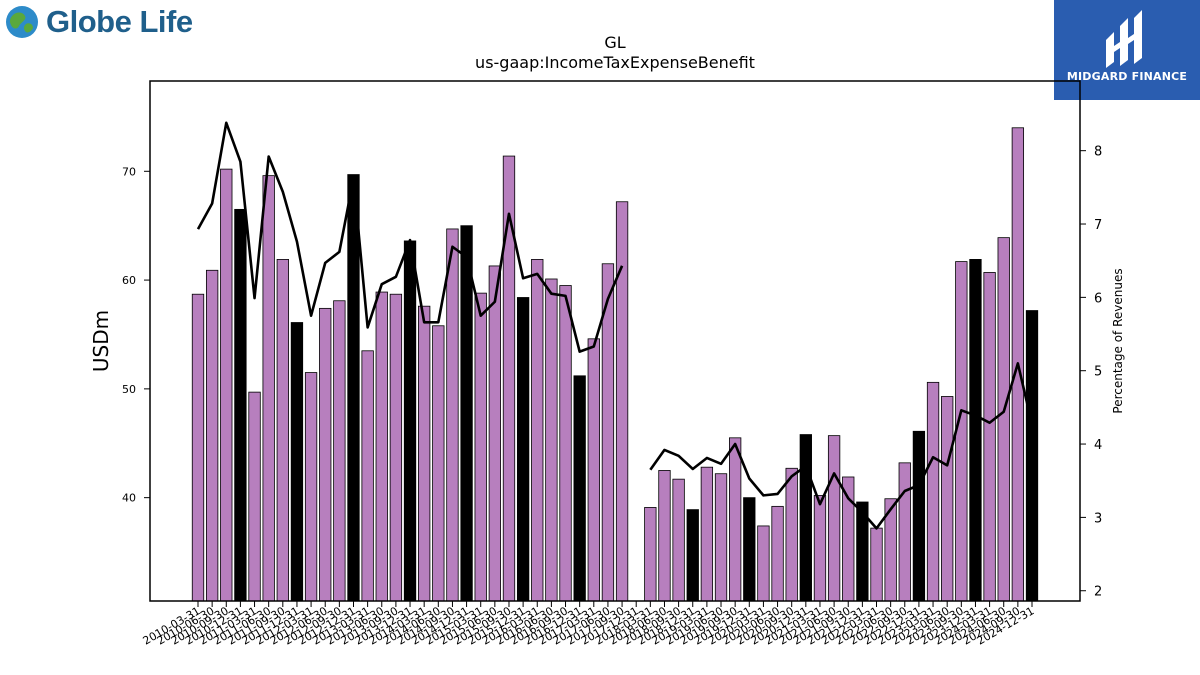 The height and width of the screenshot is (675, 1200). What do you see at coordinates (1118, 340) in the screenshot?
I see `y2-axis-label: Percentage of Revenues` at bounding box center [1118, 340].